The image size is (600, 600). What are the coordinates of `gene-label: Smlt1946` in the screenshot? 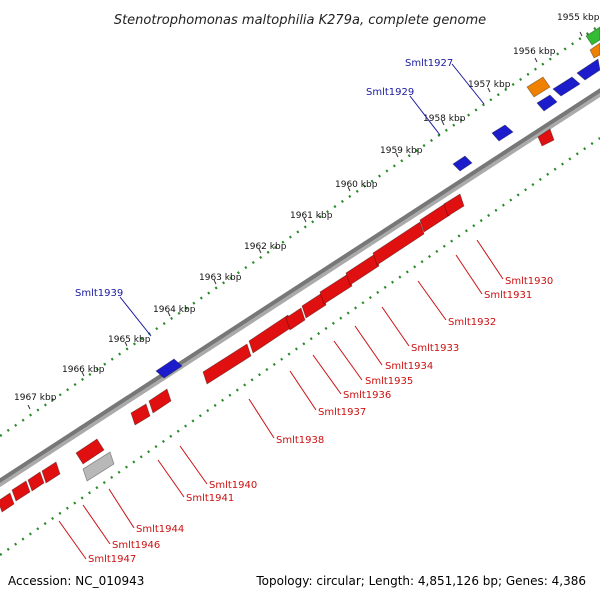 It's located at (136, 545).